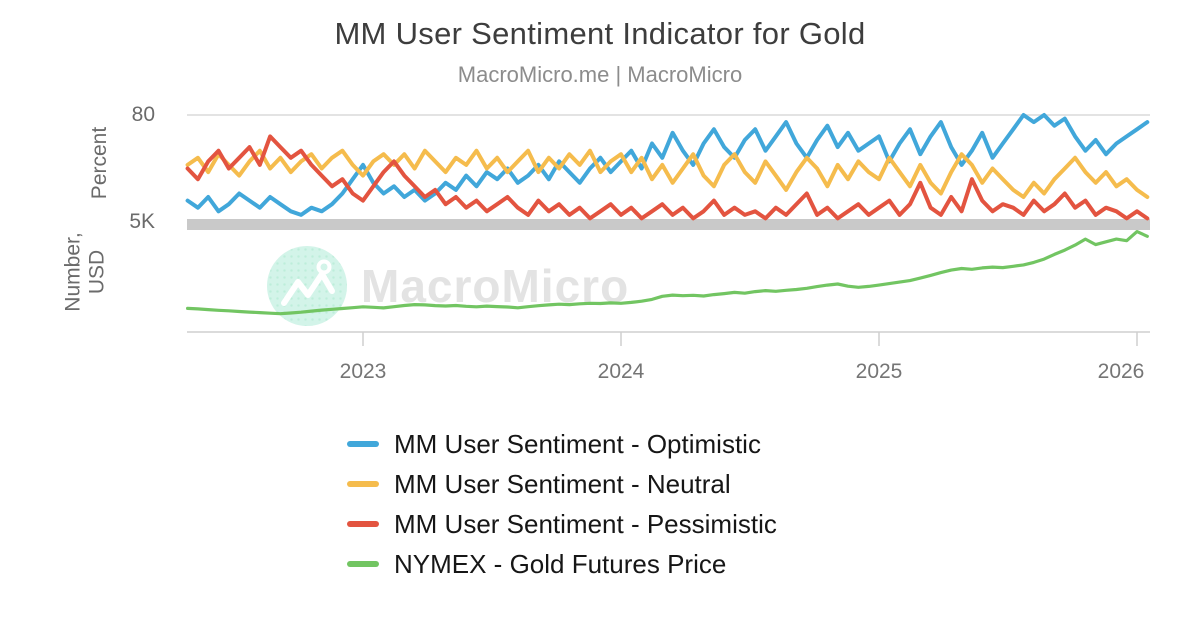 This screenshot has width=1200, height=630. I want to click on x-tick-2026: 2026, so click(1121, 371).